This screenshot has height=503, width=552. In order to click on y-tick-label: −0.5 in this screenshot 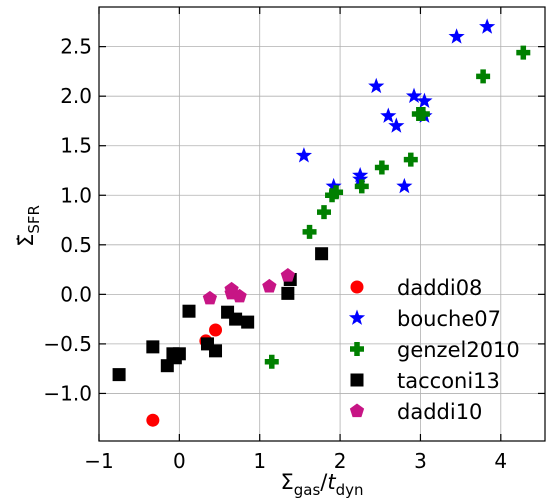, I will do `click(67, 344)`.